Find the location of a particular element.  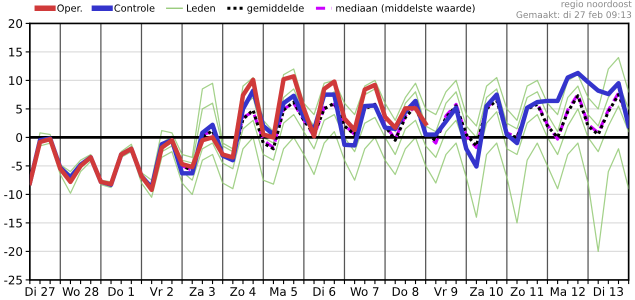

x-tick-label: Ma 5 is located at coordinates (283, 291).